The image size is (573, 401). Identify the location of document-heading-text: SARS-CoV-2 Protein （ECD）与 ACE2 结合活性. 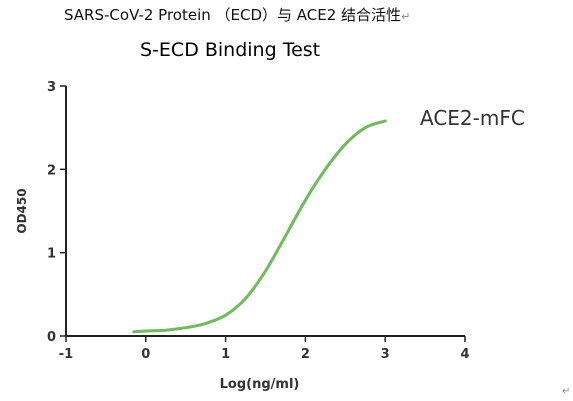
(233, 15).